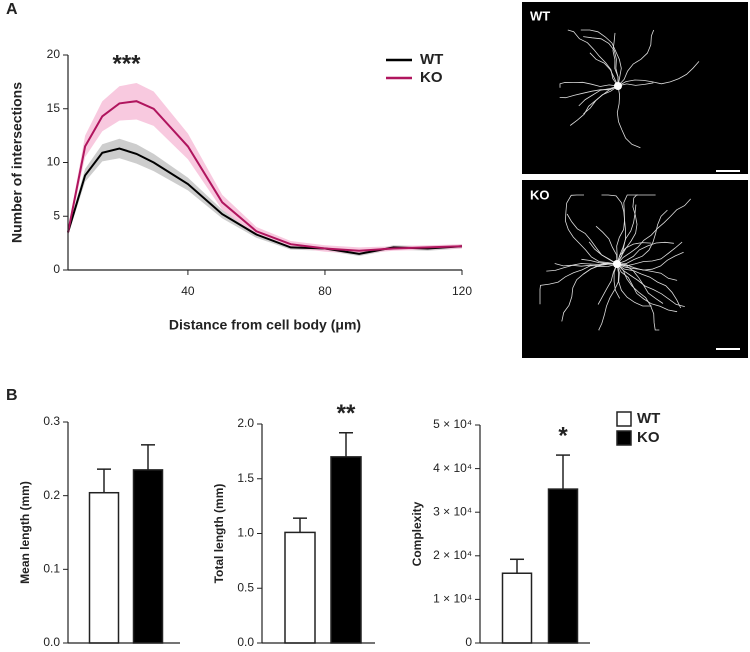  What do you see at coordinates (462, 291) in the screenshot?
I see `x-tick-label: 120` at bounding box center [462, 291].